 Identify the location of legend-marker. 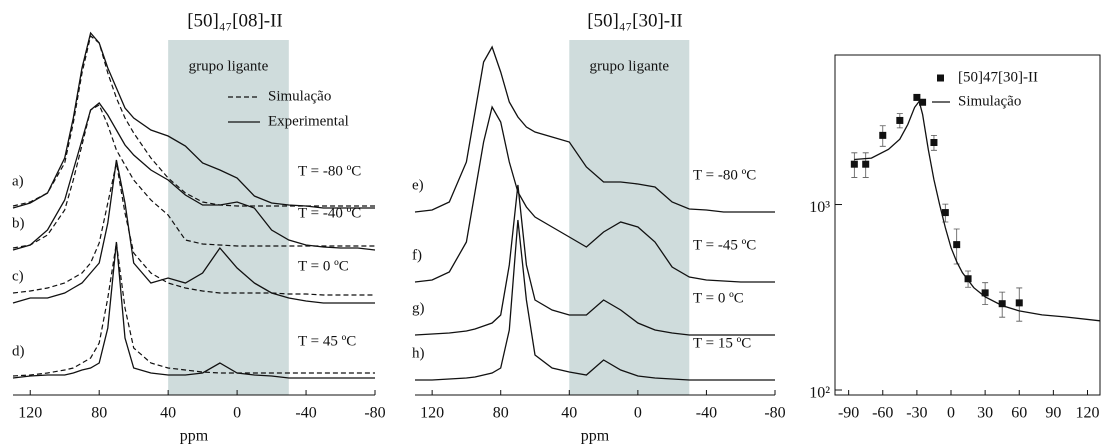
(940, 78).